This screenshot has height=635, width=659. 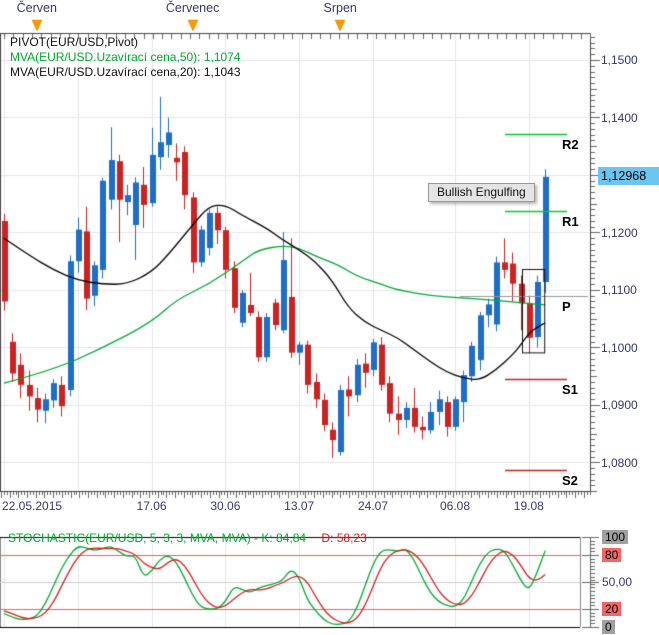 I want to click on legend-mva20: MVA(EUR/USD.Uzavírací cena,20): 1,1043, so click(x=125, y=72).